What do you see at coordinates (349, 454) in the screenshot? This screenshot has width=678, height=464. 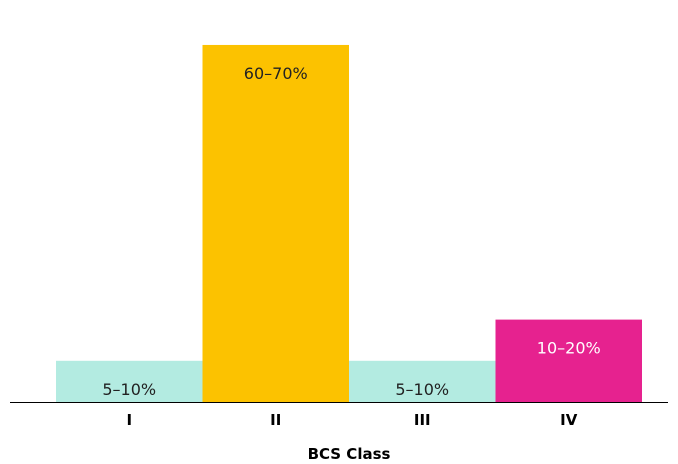 I see `x-axis-title: BCS Class` at bounding box center [349, 454].